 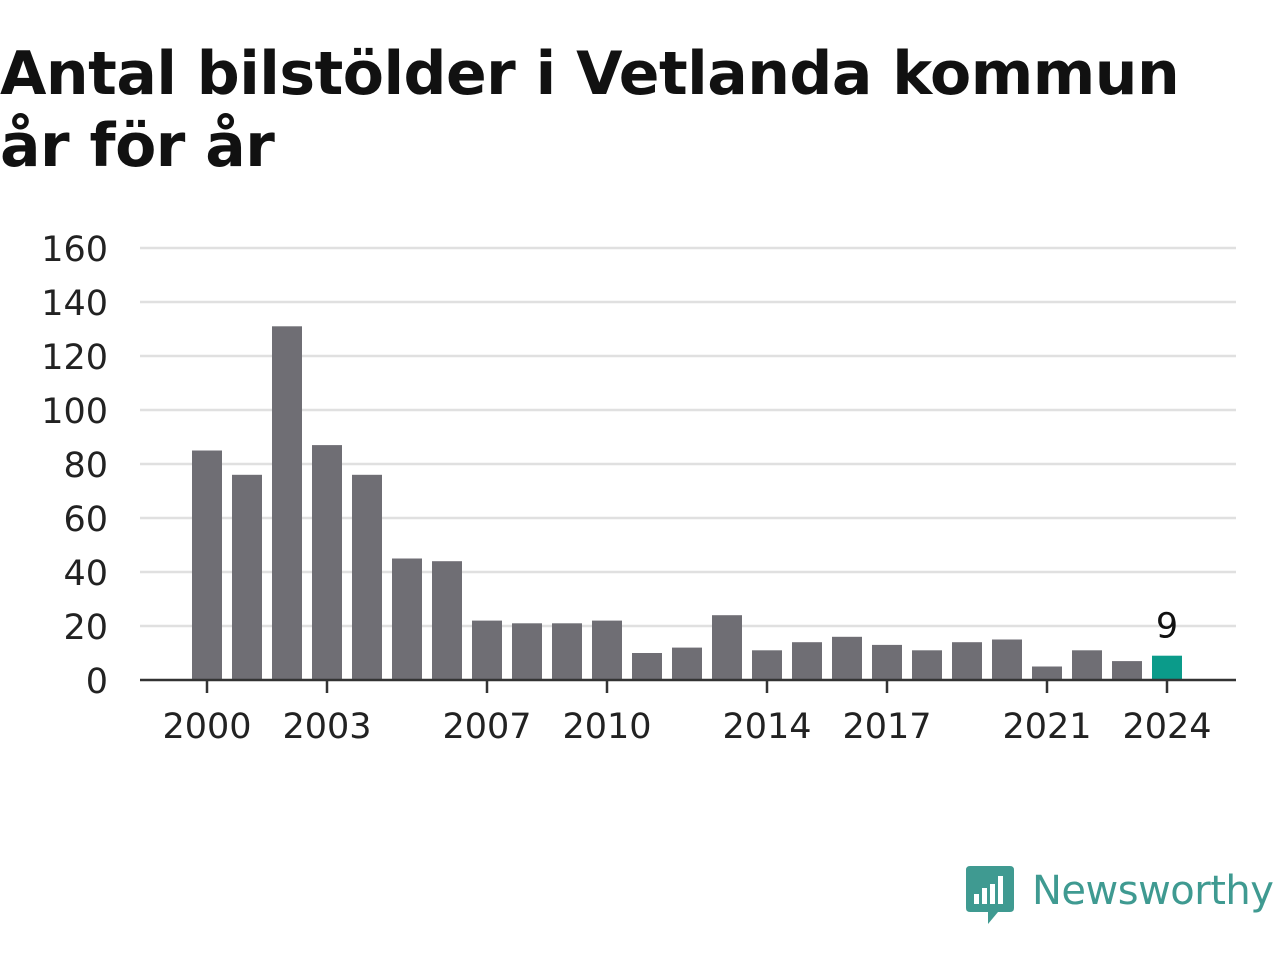 I want to click on bar-2001, so click(x=247, y=577).